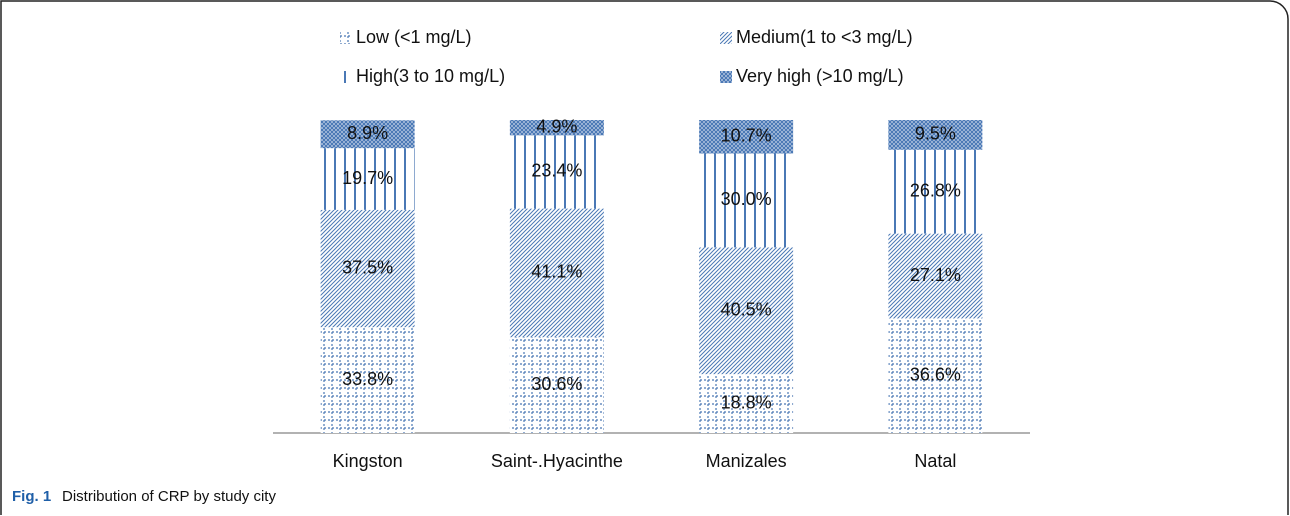  I want to click on value-label: 26.8%, so click(935, 190).